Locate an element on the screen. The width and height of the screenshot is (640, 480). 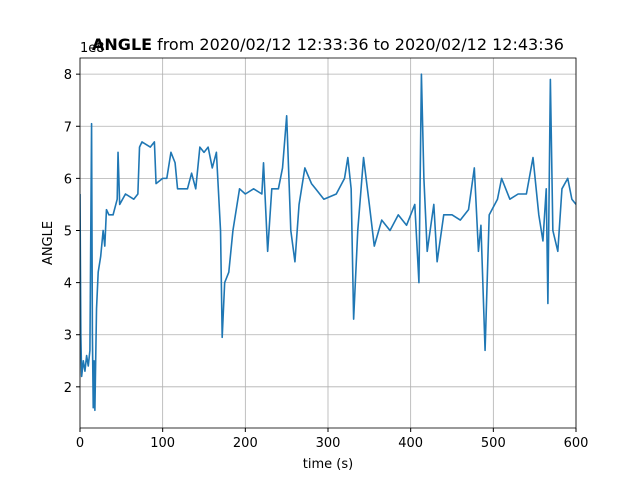
title-variable: ANGLE is located at coordinates (122, 44).